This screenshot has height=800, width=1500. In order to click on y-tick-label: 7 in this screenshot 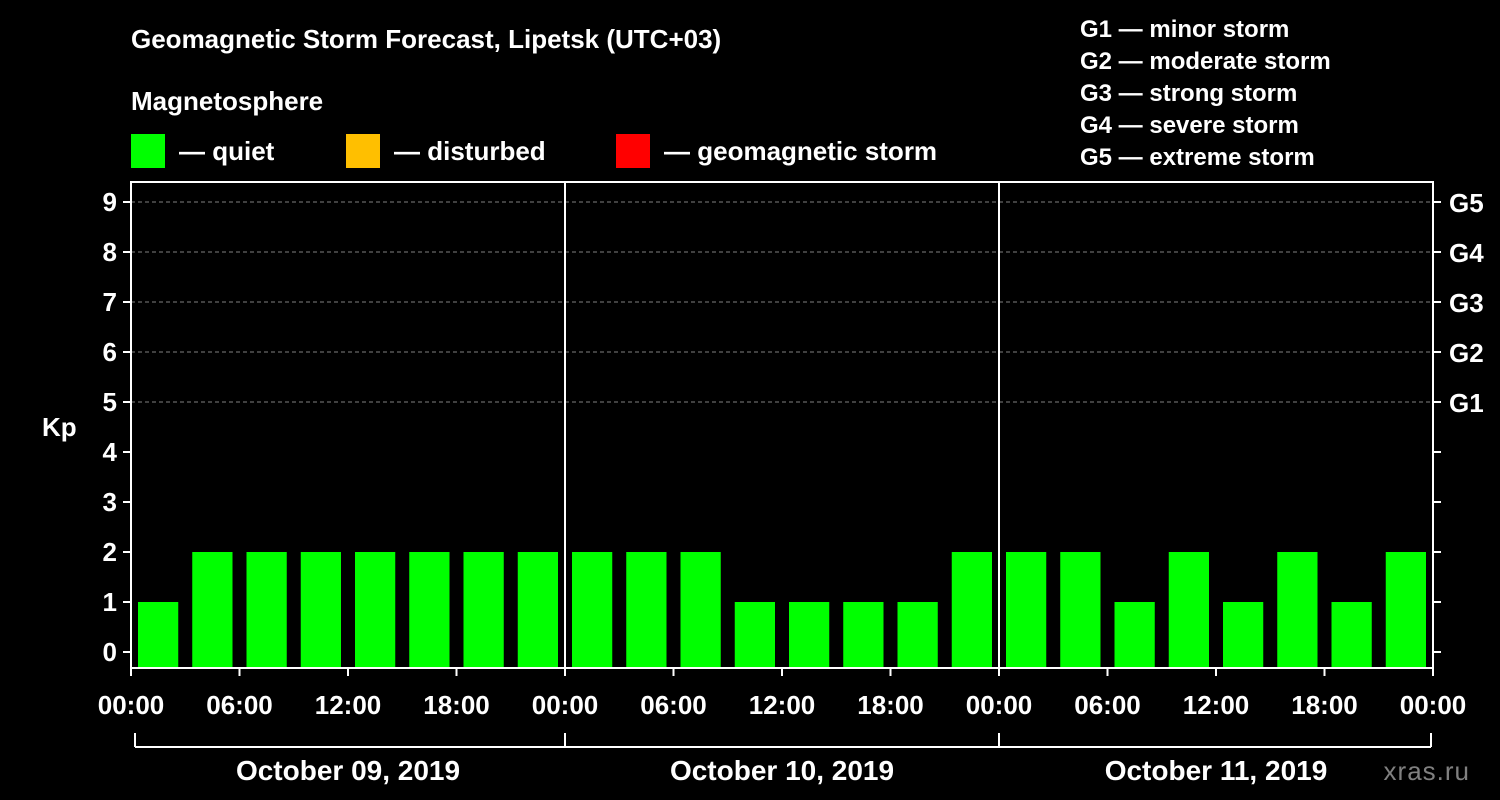, I will do `click(110, 302)`.